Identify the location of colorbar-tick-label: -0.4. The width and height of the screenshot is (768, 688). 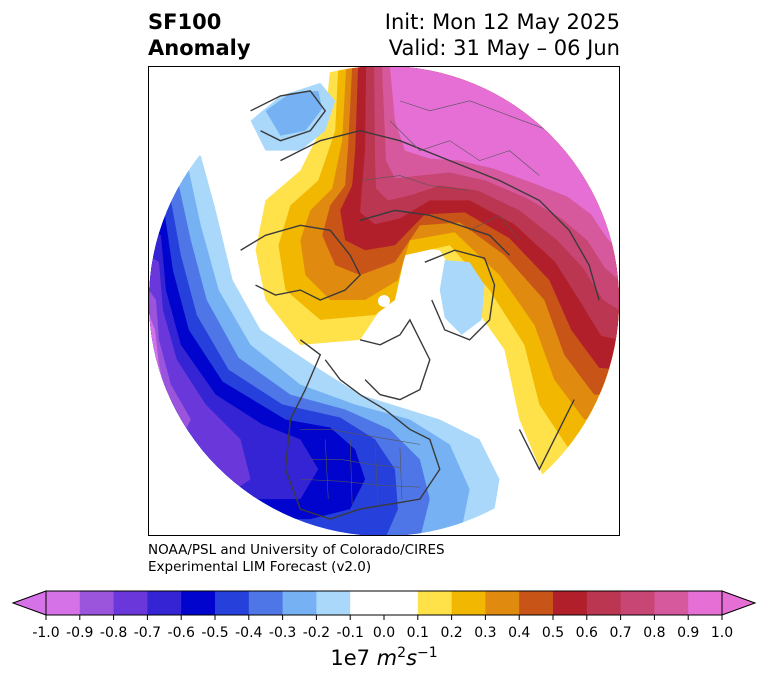
(248, 633).